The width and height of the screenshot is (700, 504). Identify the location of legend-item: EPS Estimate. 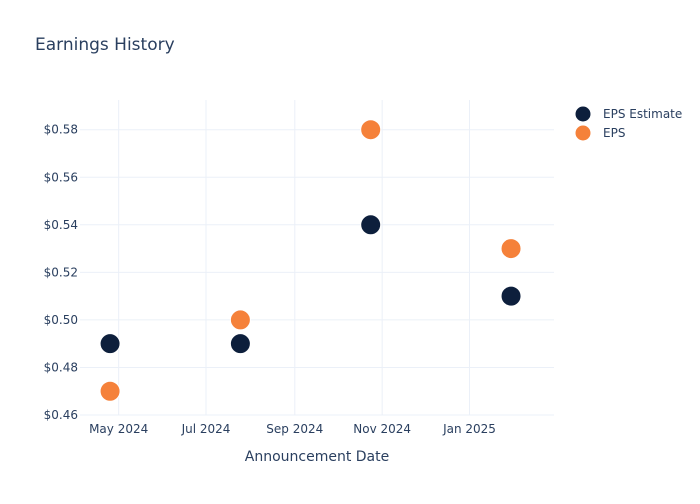
(628, 114).